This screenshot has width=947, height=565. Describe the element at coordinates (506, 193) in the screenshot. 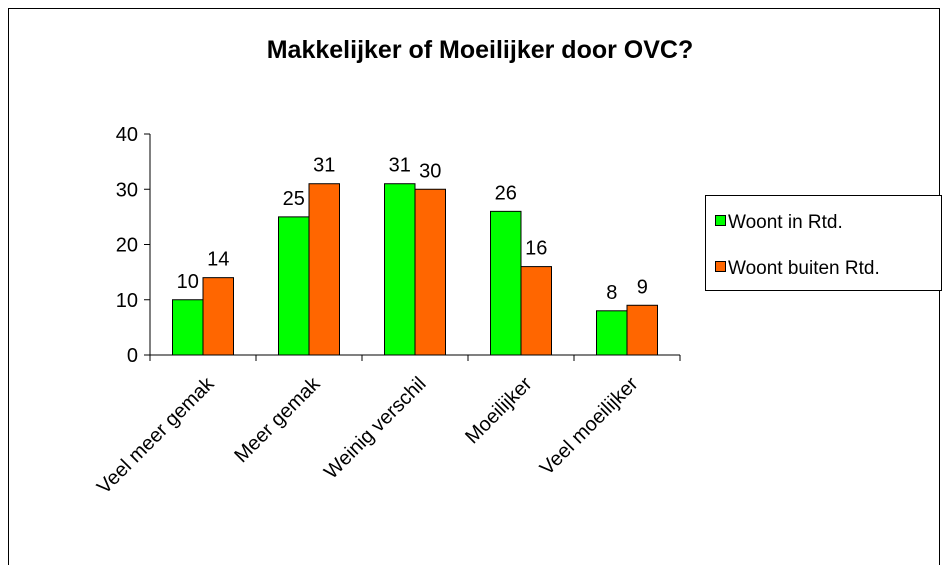

I see `data-label: 26` at that location.